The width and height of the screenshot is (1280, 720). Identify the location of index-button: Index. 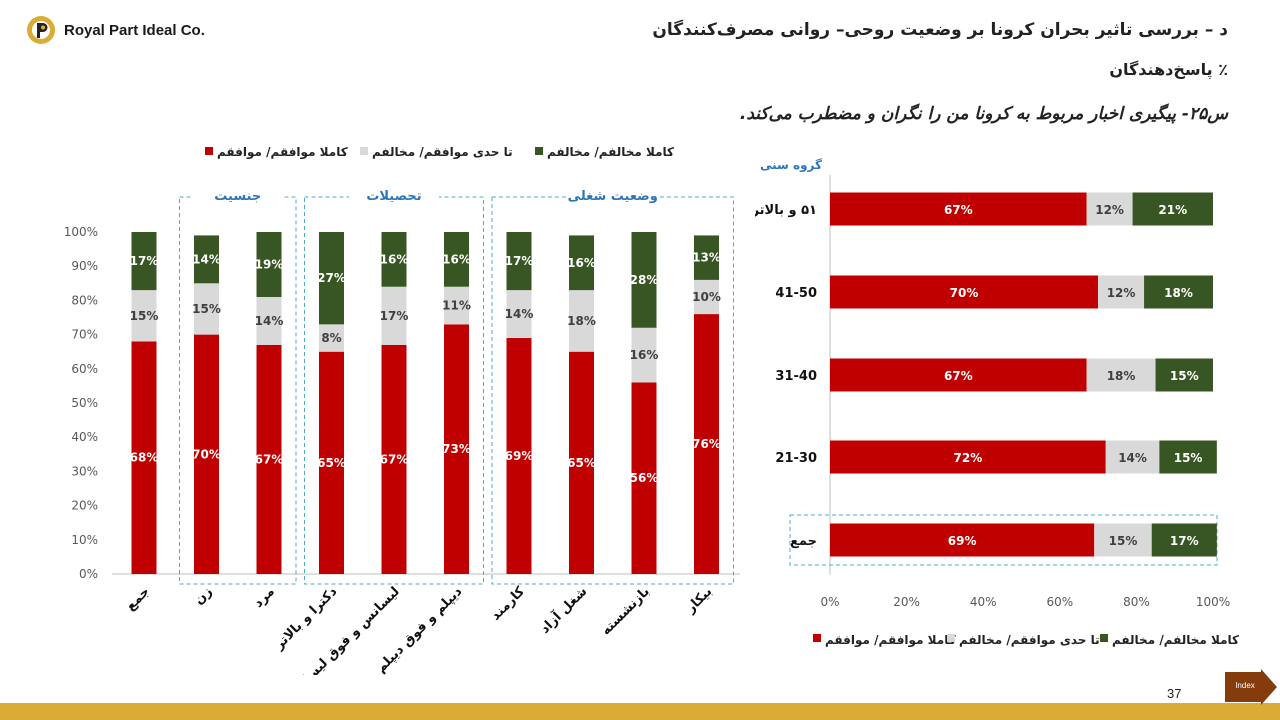
(1251, 689).